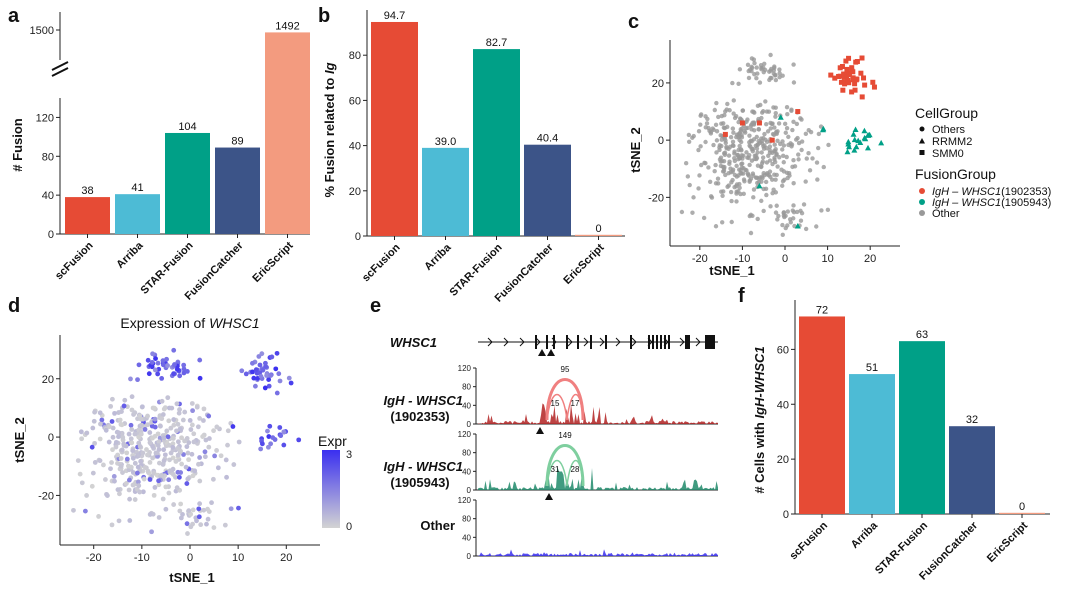  What do you see at coordinates (286, 558) in the screenshot?
I see `d-xtick-label: 20` at bounding box center [286, 558].